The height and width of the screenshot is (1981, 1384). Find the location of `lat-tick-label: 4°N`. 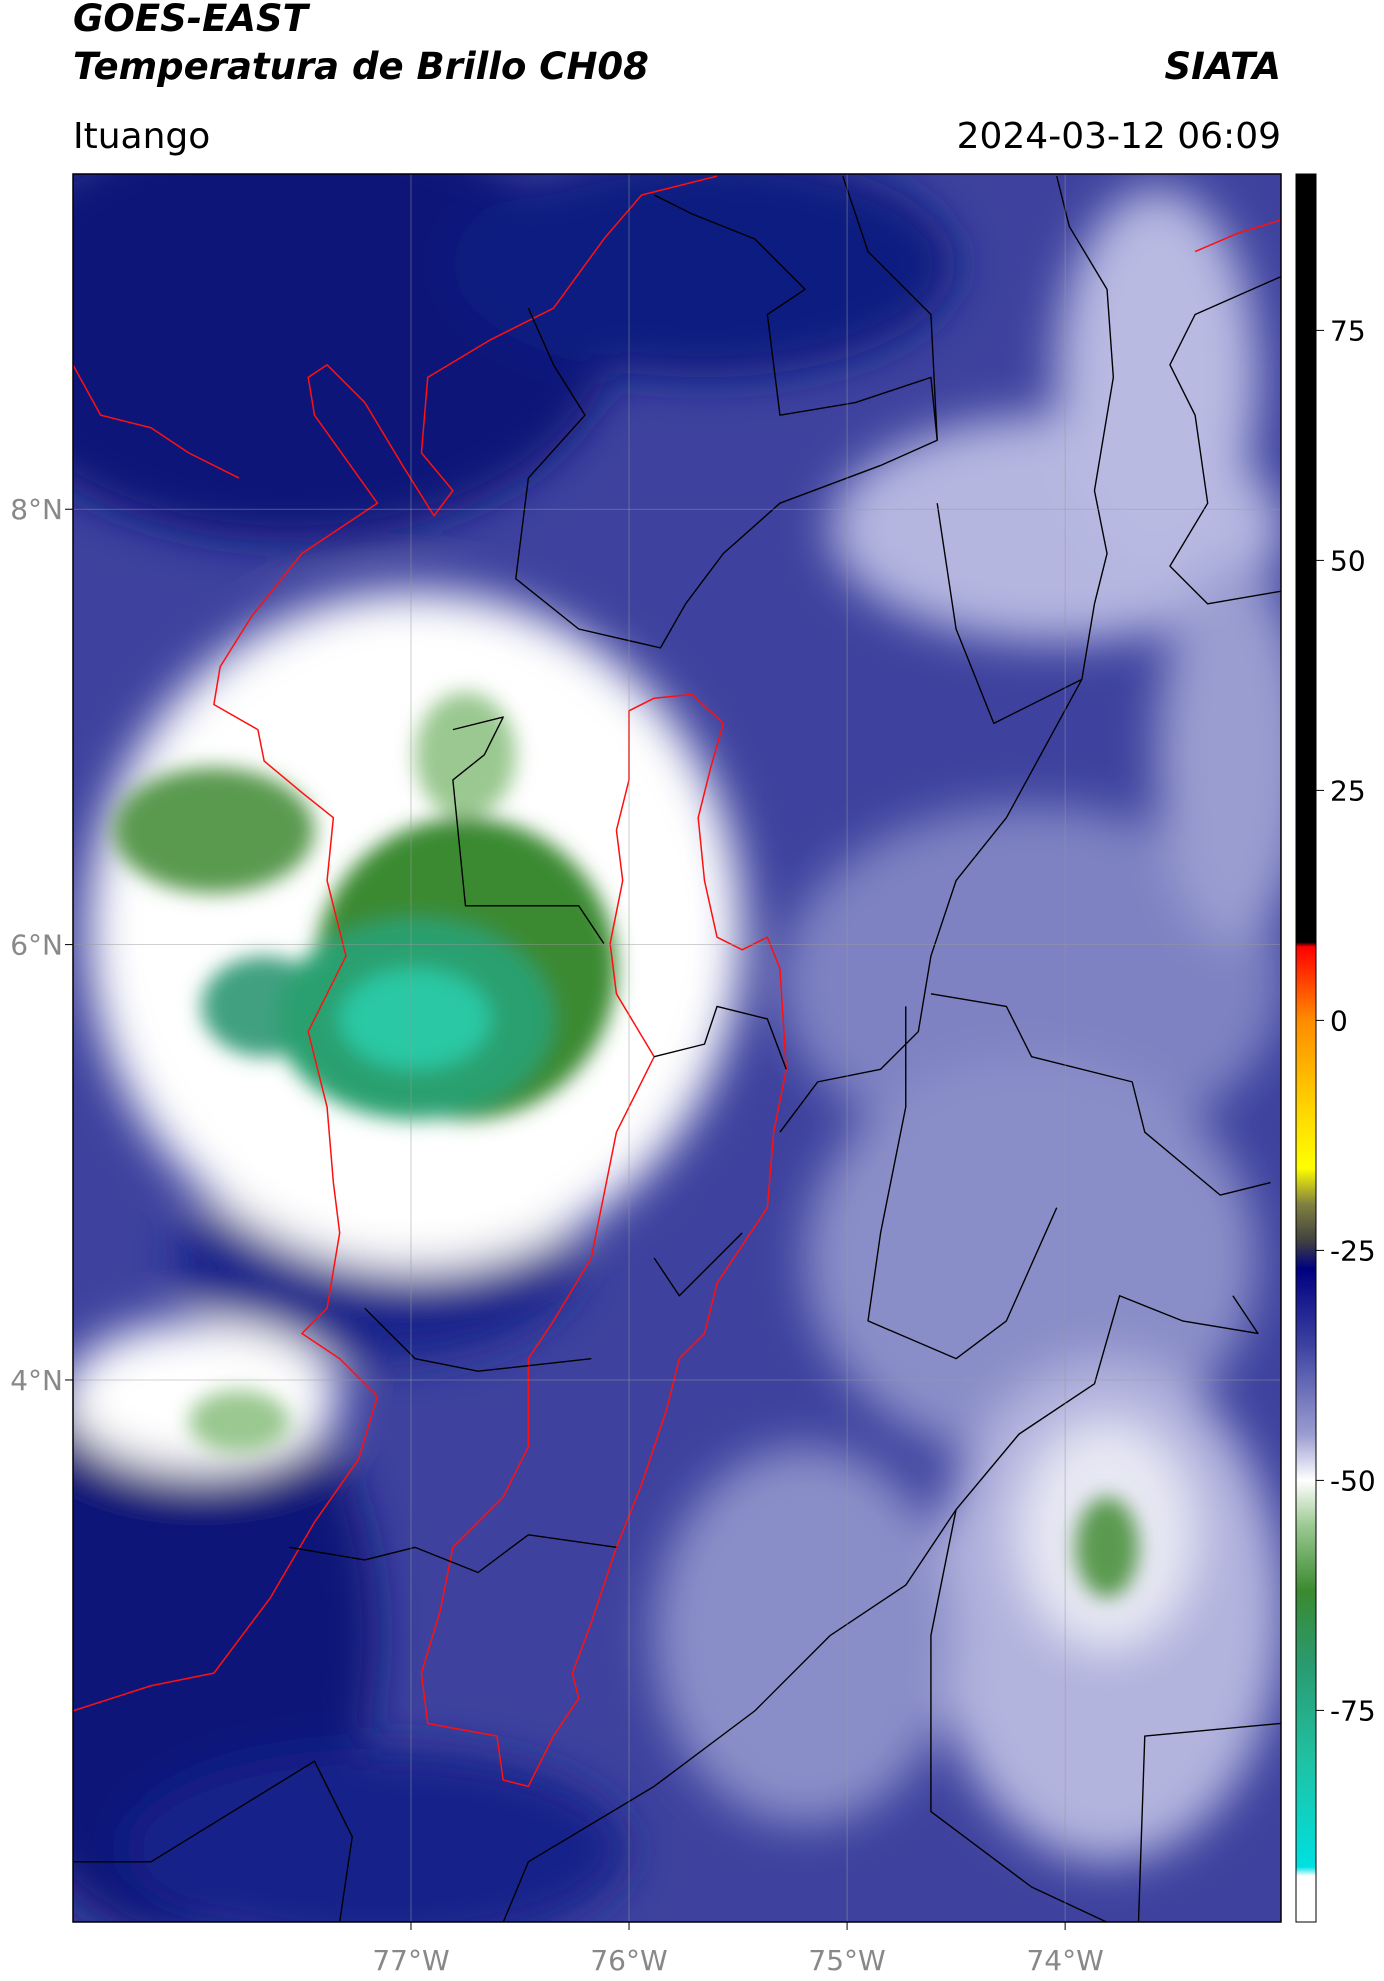

lat-tick-label: 4°N is located at coordinates (36, 1380).